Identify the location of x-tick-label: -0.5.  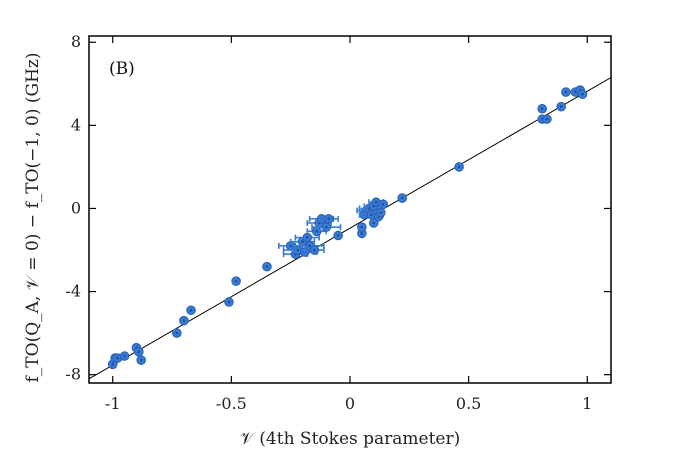
(231, 403).